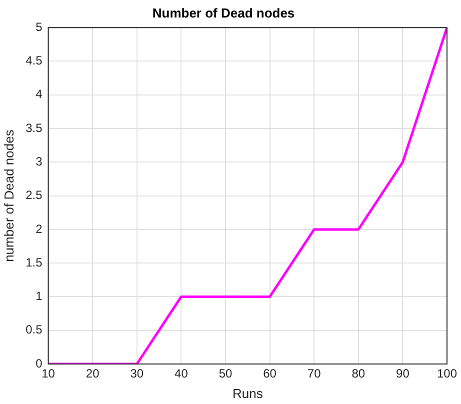  What do you see at coordinates (248, 393) in the screenshot?
I see `x-axis-title: Runs` at bounding box center [248, 393].